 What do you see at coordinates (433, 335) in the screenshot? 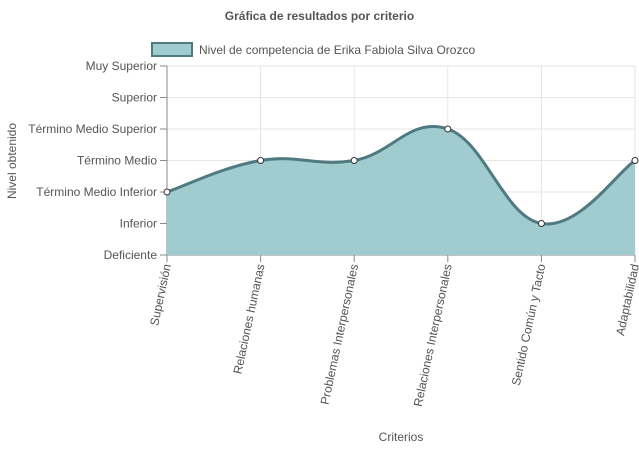
I see `x-tick-label: Relaciones Interpersonales` at bounding box center [433, 335].